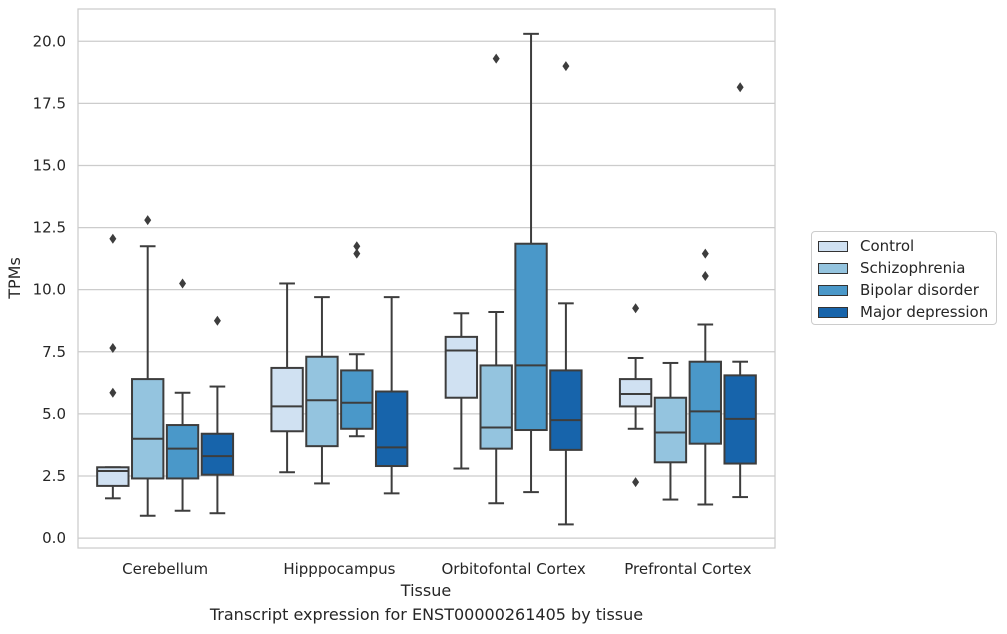 The image size is (1007, 634). What do you see at coordinates (566, 293) in the screenshot?
I see `box-orbitofontal-cortex-major-depression` at bounding box center [566, 293].